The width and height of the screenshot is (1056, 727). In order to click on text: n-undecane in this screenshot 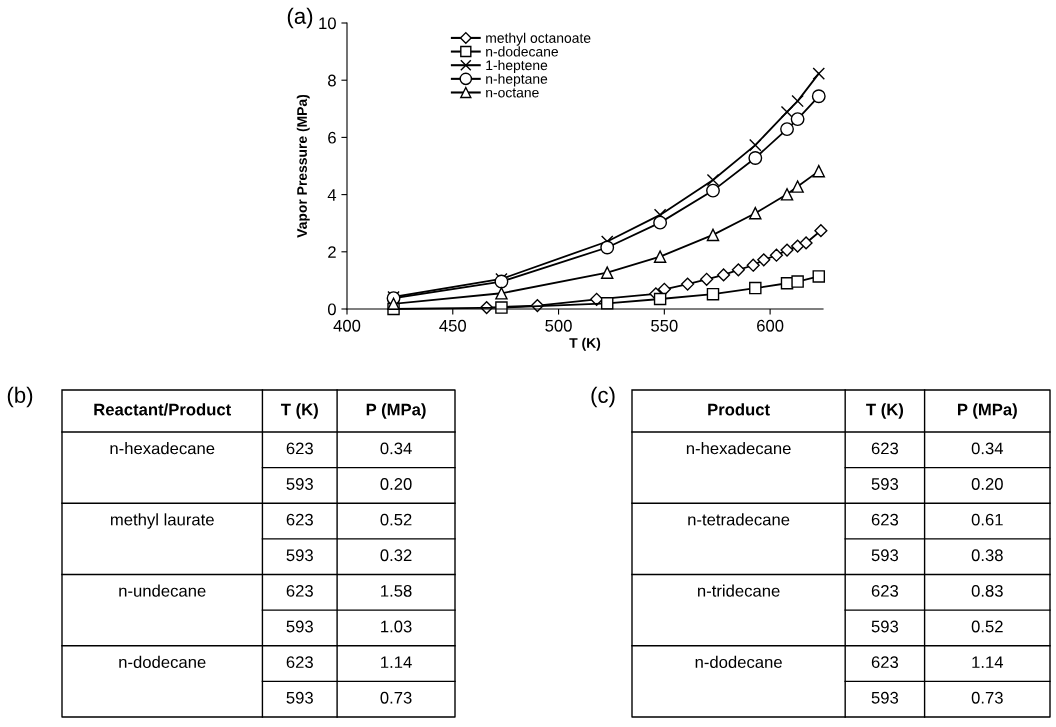, I will do `click(162, 590)`.